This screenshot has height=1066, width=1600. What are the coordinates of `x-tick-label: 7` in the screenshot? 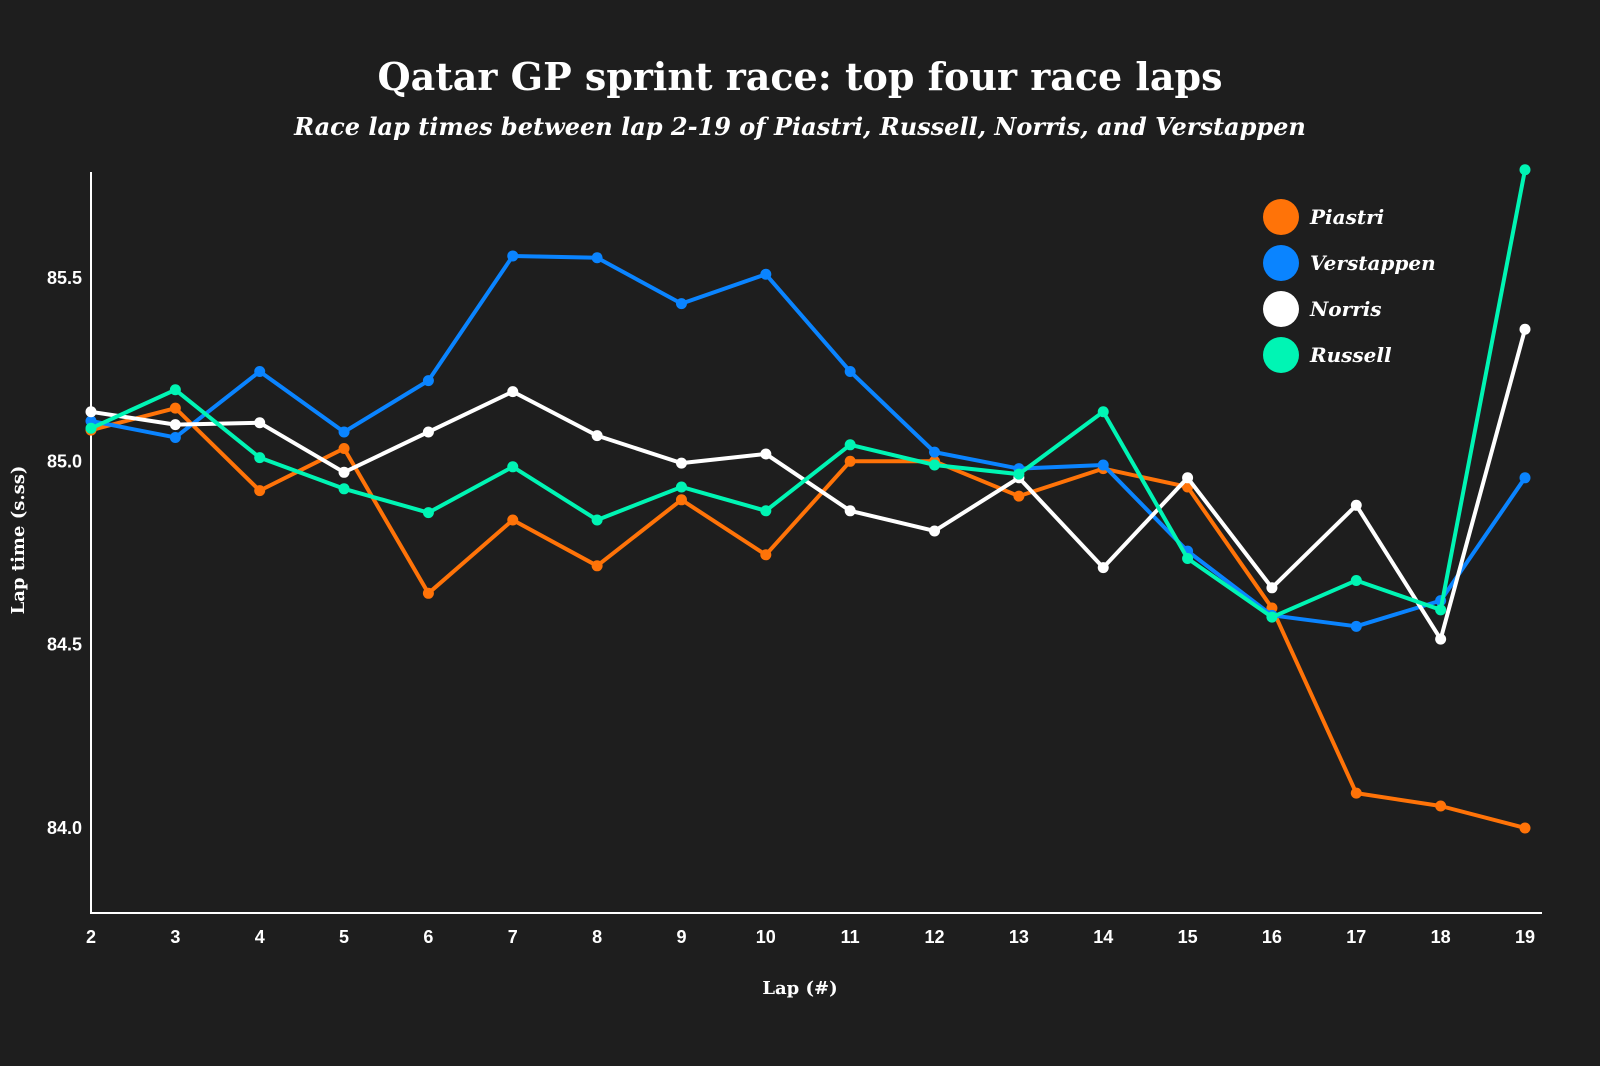 It's located at (513, 937).